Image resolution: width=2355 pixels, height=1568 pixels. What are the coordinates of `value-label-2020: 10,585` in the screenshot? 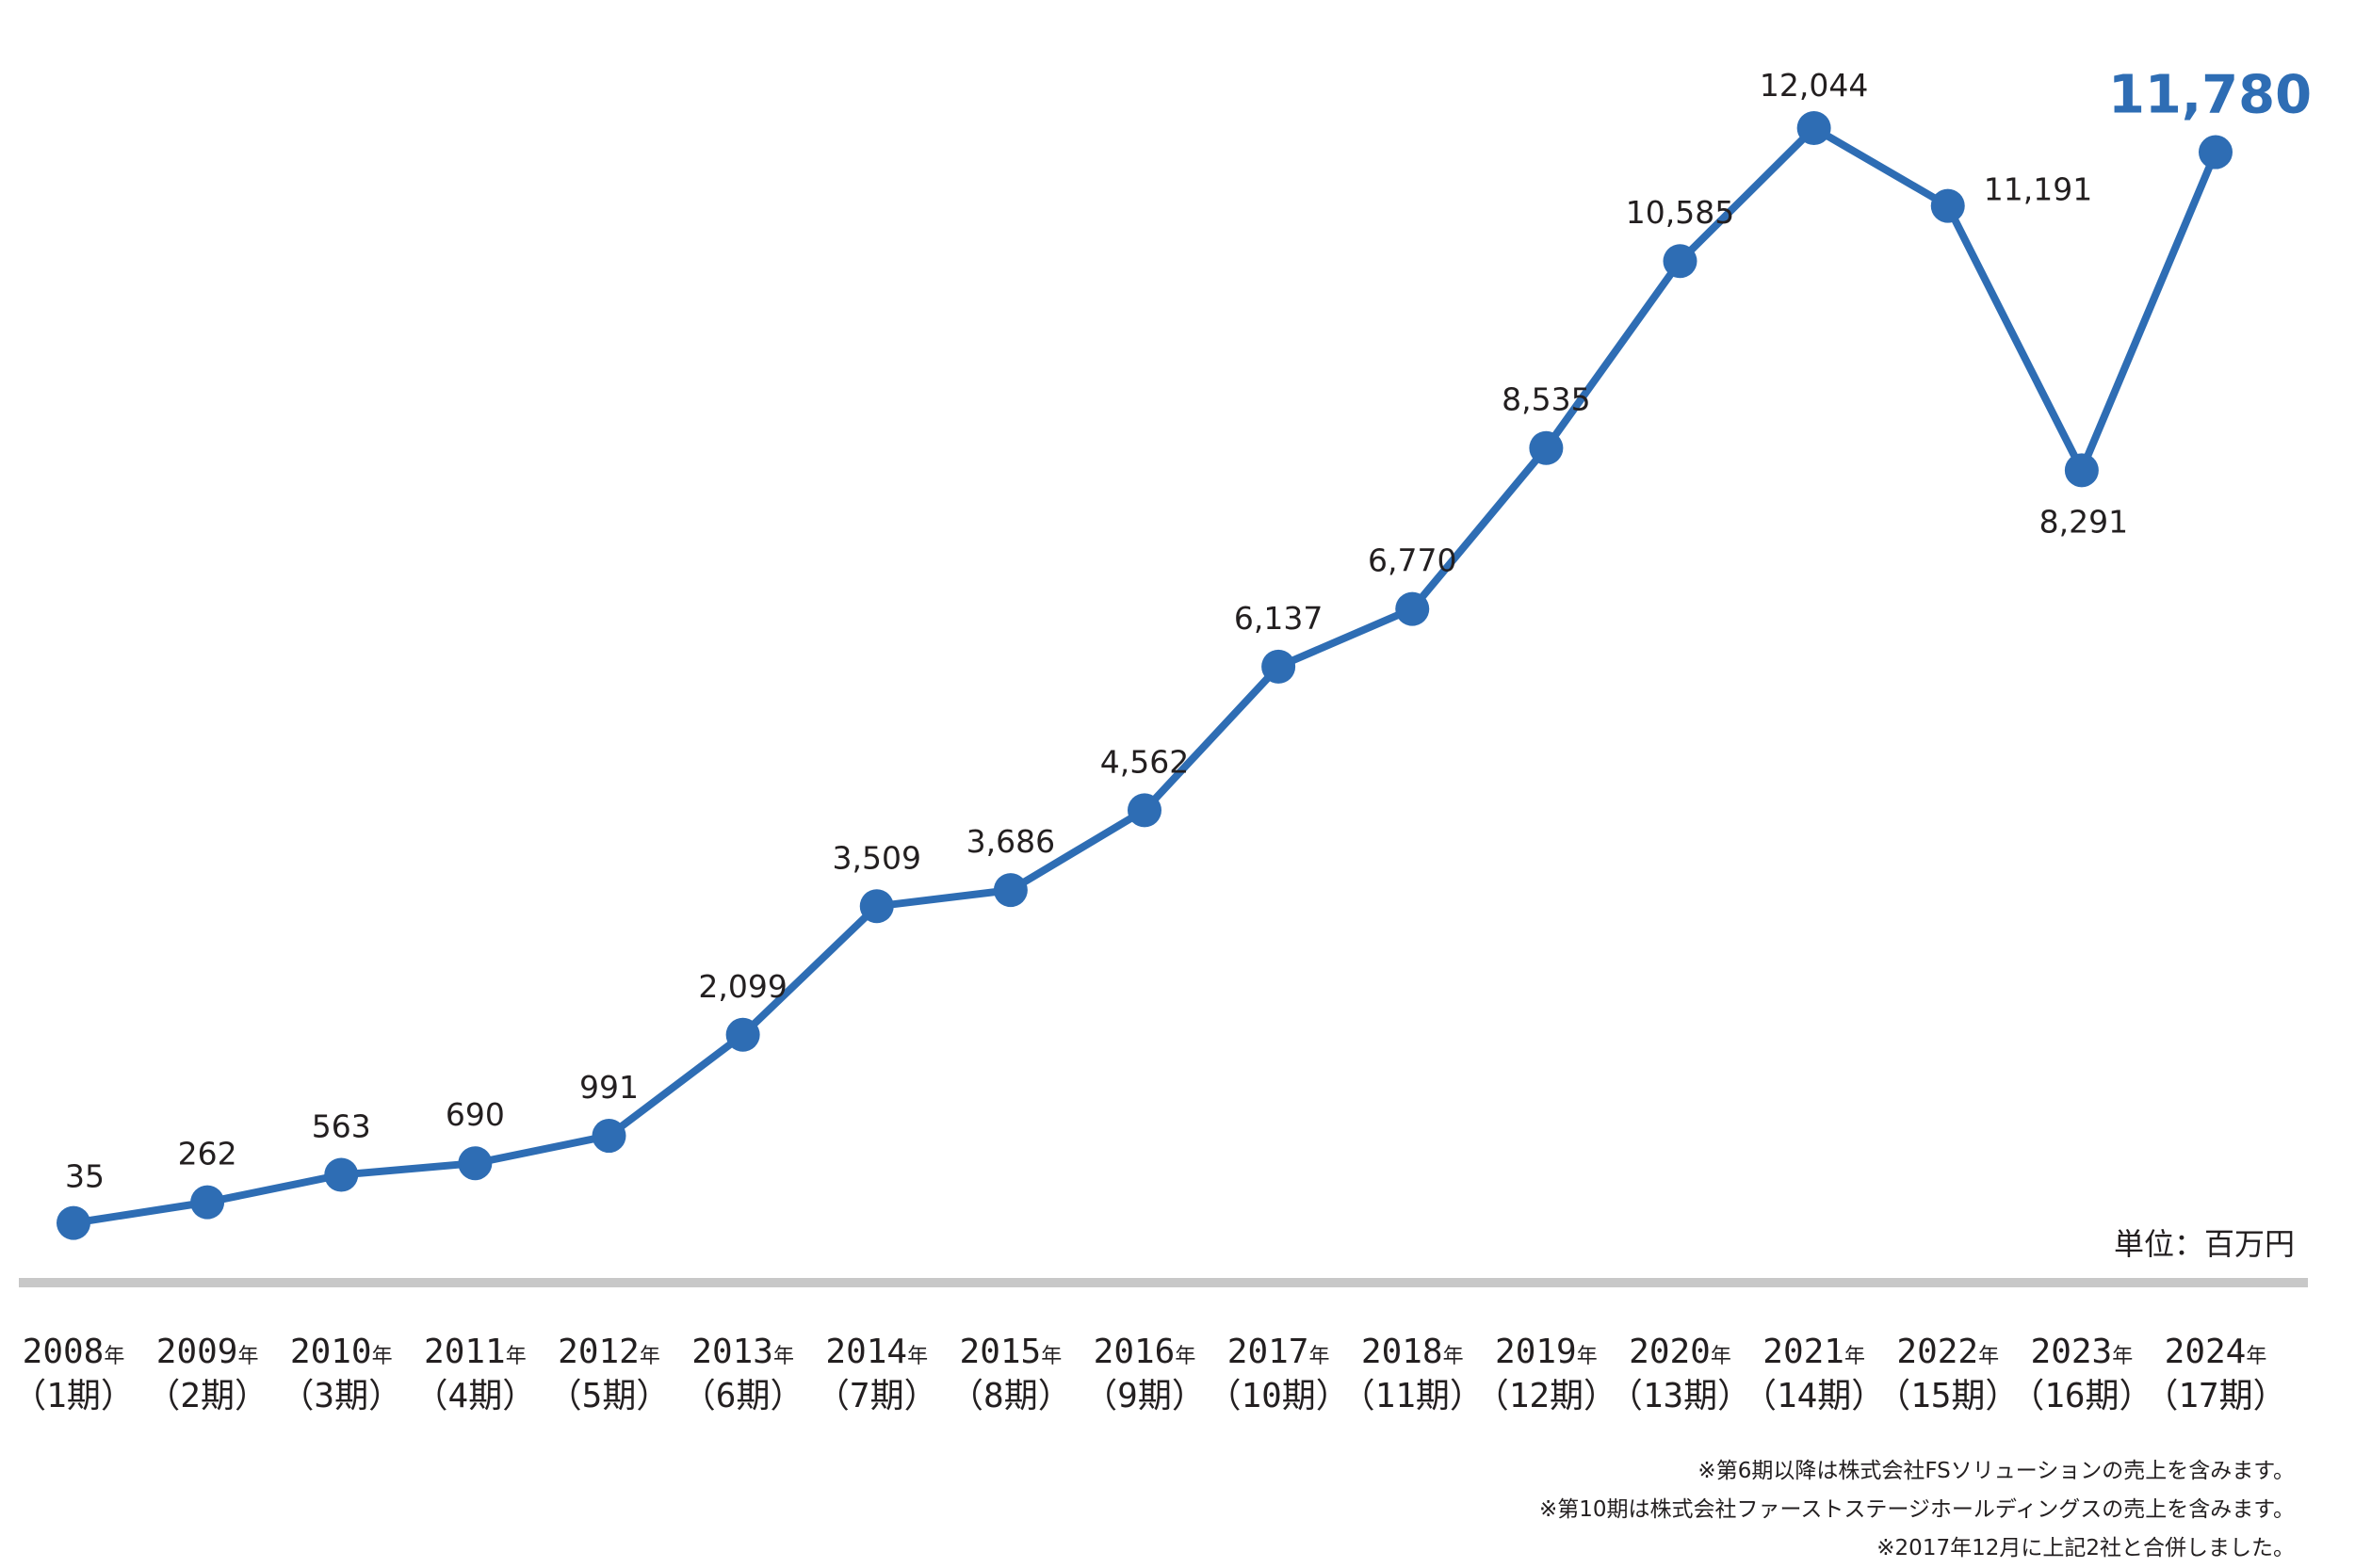 It's located at (1680, 212).